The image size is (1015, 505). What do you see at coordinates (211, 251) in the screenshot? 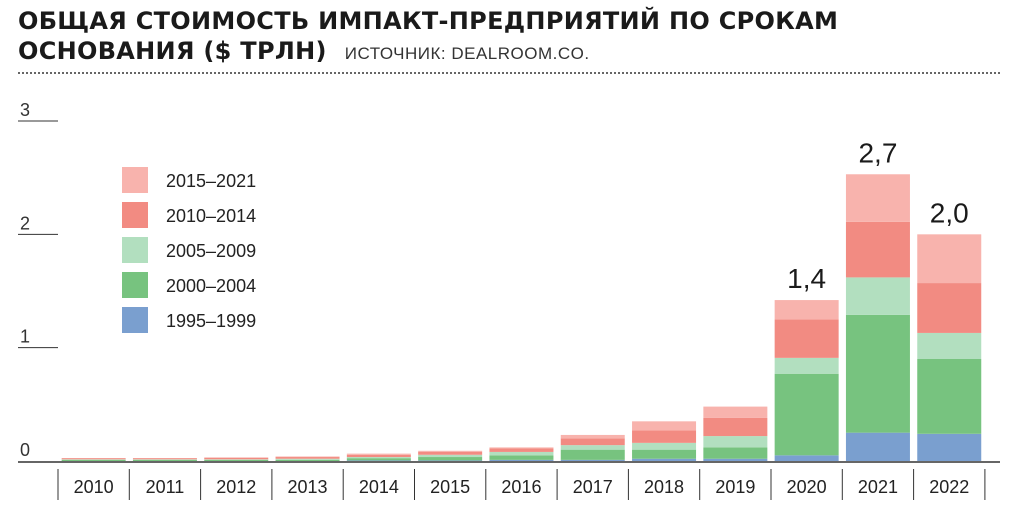
I see `legend-label: 2005–2009` at bounding box center [211, 251].